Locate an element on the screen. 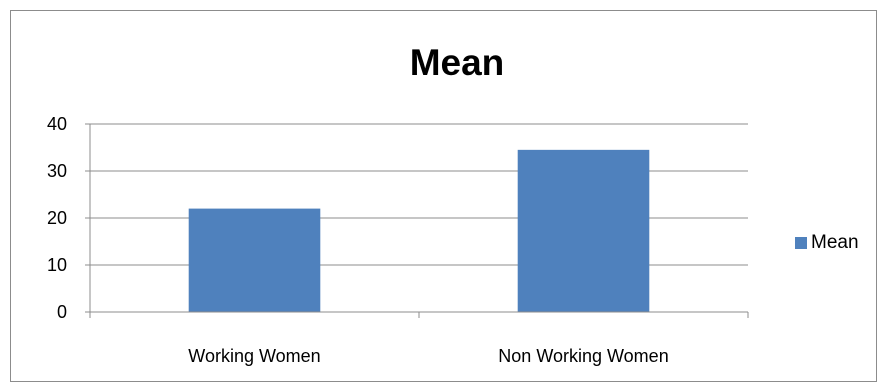  chart-title: Mean is located at coordinates (457, 62).